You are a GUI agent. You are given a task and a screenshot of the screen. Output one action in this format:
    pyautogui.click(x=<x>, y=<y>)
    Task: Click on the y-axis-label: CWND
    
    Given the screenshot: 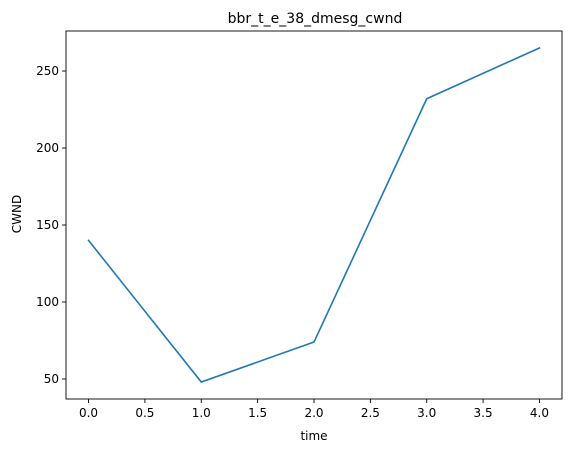 What is the action you would take?
    pyautogui.click(x=17, y=214)
    